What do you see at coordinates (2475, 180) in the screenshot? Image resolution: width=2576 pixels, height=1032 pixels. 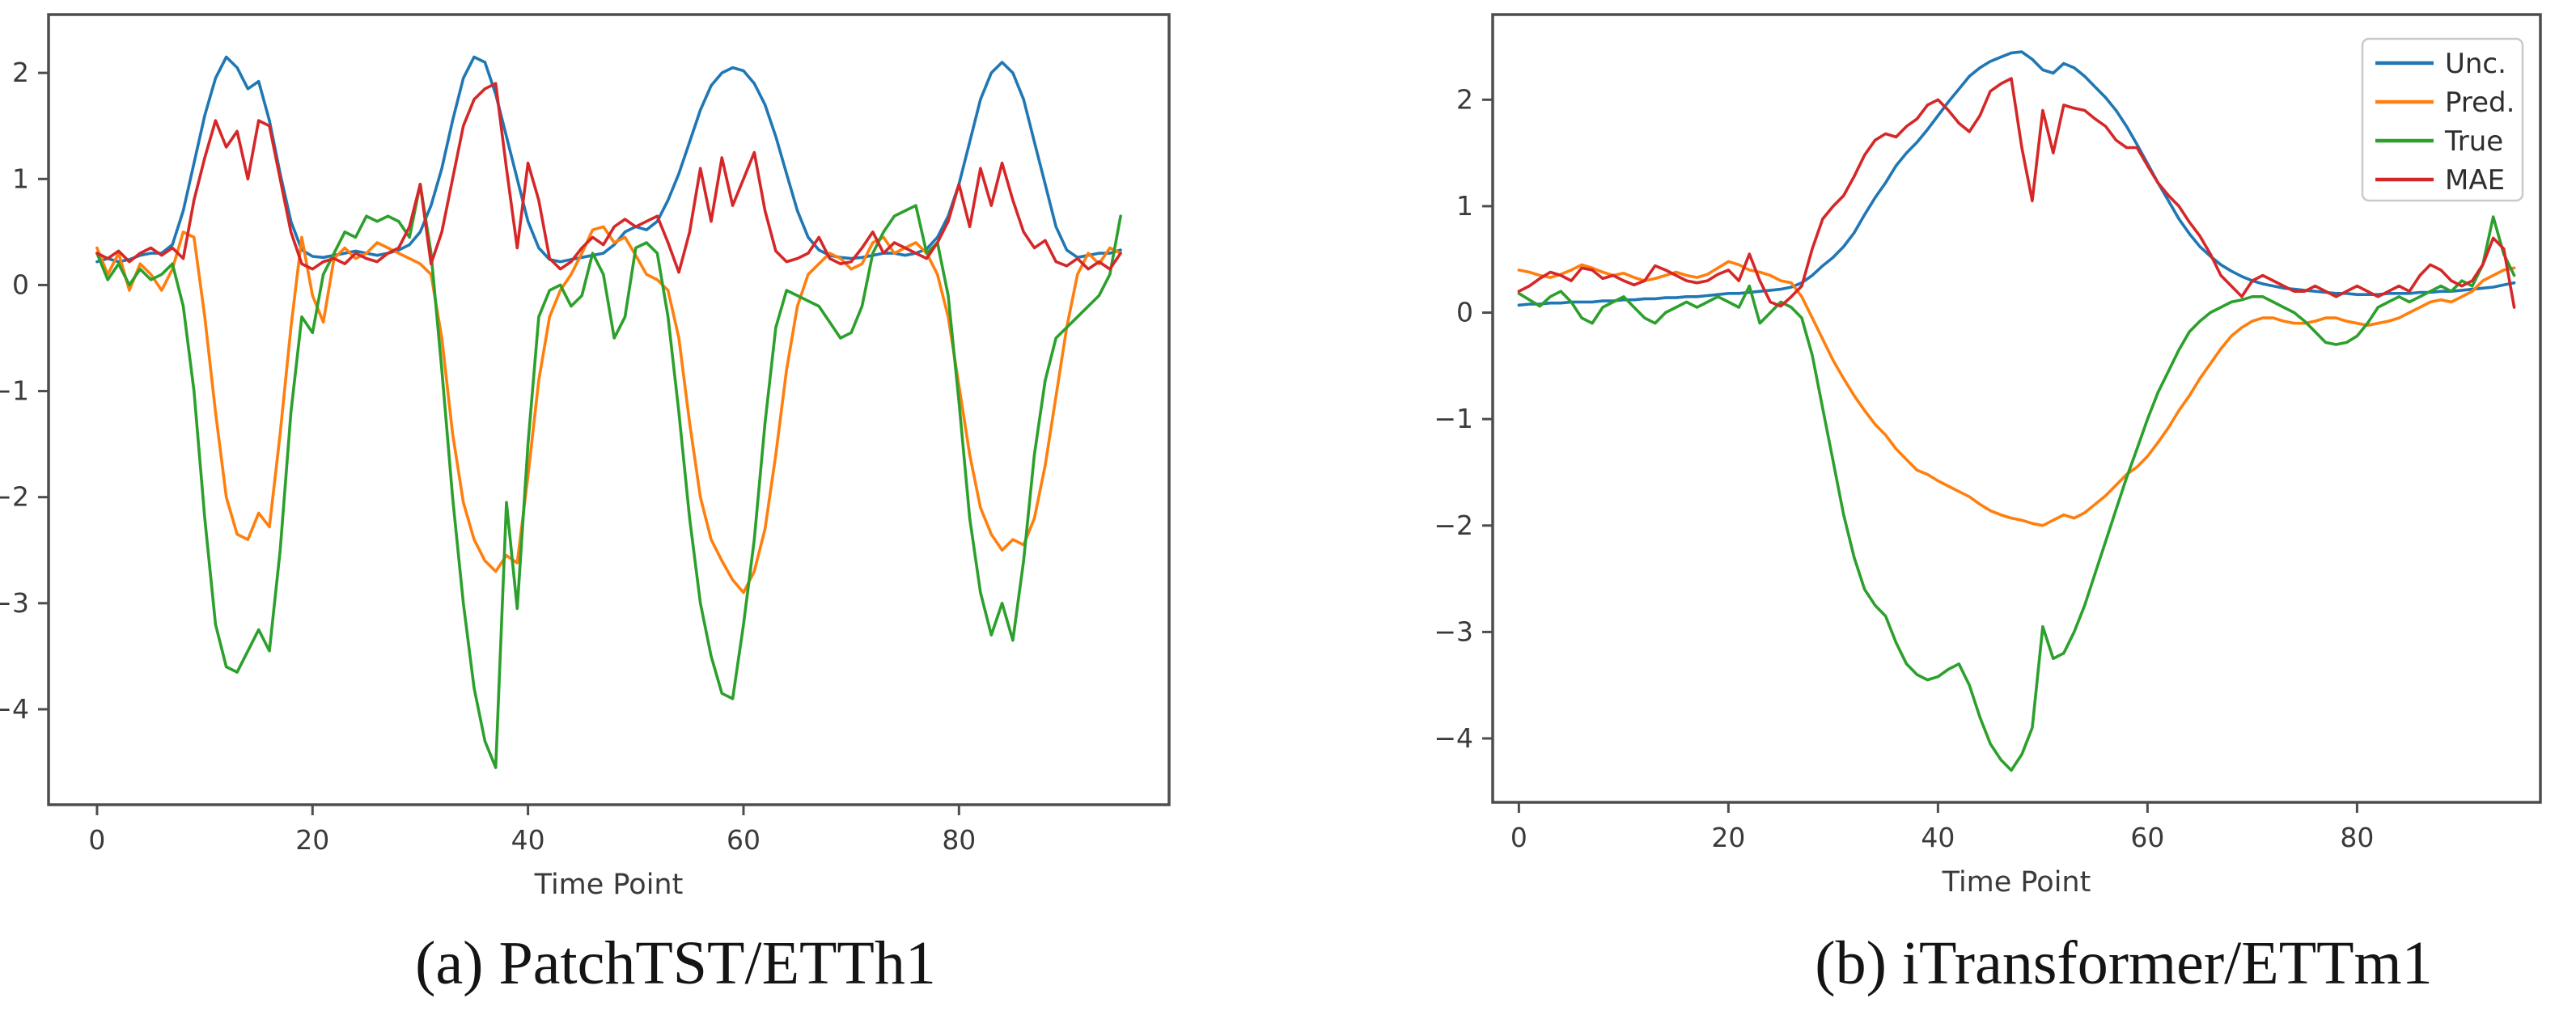 I see `legend-label-mae: MAE` at bounding box center [2475, 180].